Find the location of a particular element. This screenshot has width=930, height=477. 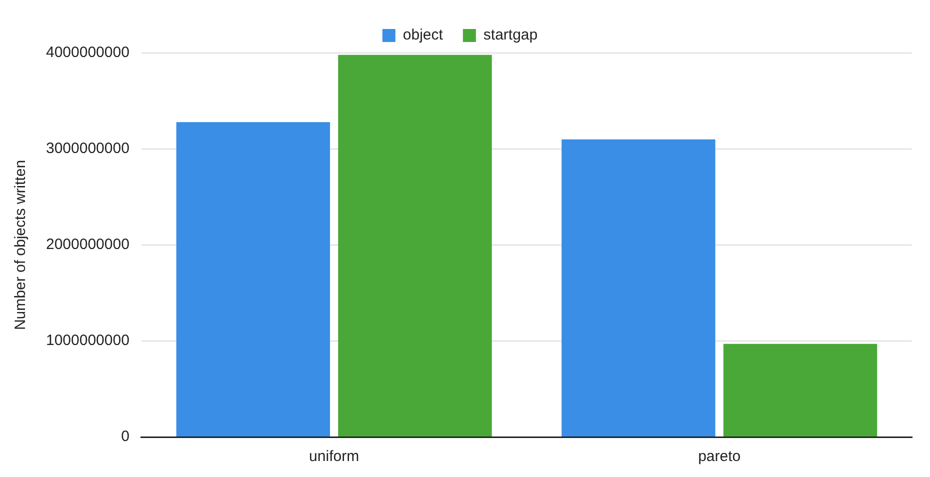

legend-label: startgap is located at coordinates (510, 35).